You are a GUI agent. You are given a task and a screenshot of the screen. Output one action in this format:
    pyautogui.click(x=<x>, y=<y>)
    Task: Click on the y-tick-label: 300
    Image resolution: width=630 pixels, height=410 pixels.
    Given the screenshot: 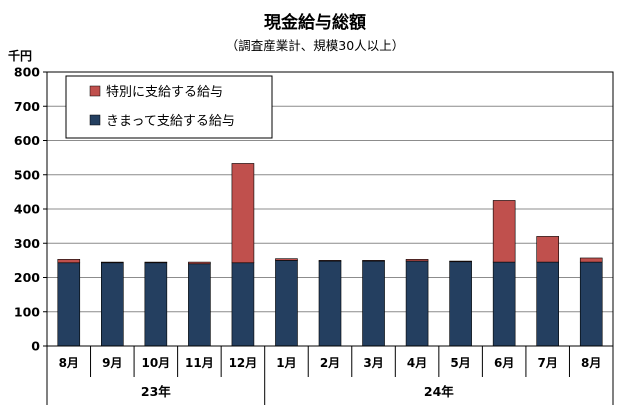 What is the action you would take?
    pyautogui.click(x=27, y=243)
    